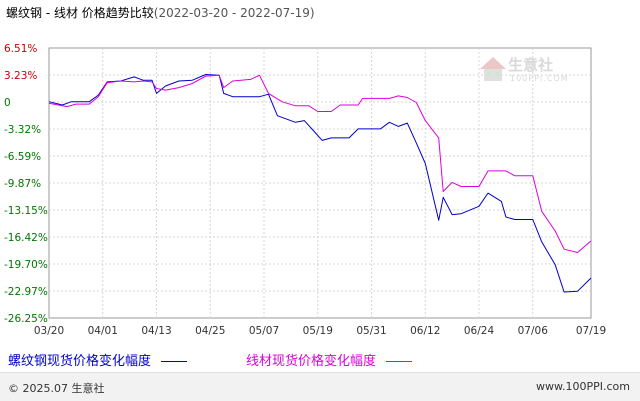 This screenshot has height=401, width=640. I want to click on chart-legend: 螺纹钢现货价格变化幅度 线材现货价格变化幅度, so click(320, 360).